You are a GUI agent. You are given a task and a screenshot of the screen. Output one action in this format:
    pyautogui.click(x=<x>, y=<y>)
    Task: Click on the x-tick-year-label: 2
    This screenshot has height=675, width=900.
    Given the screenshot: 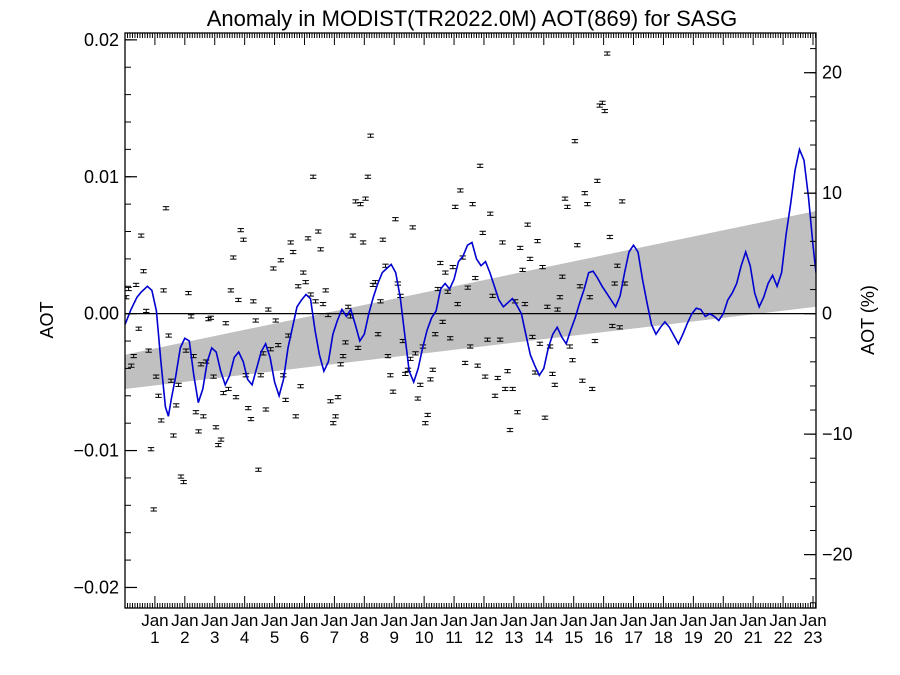 What is the action you would take?
    pyautogui.click(x=184, y=637)
    